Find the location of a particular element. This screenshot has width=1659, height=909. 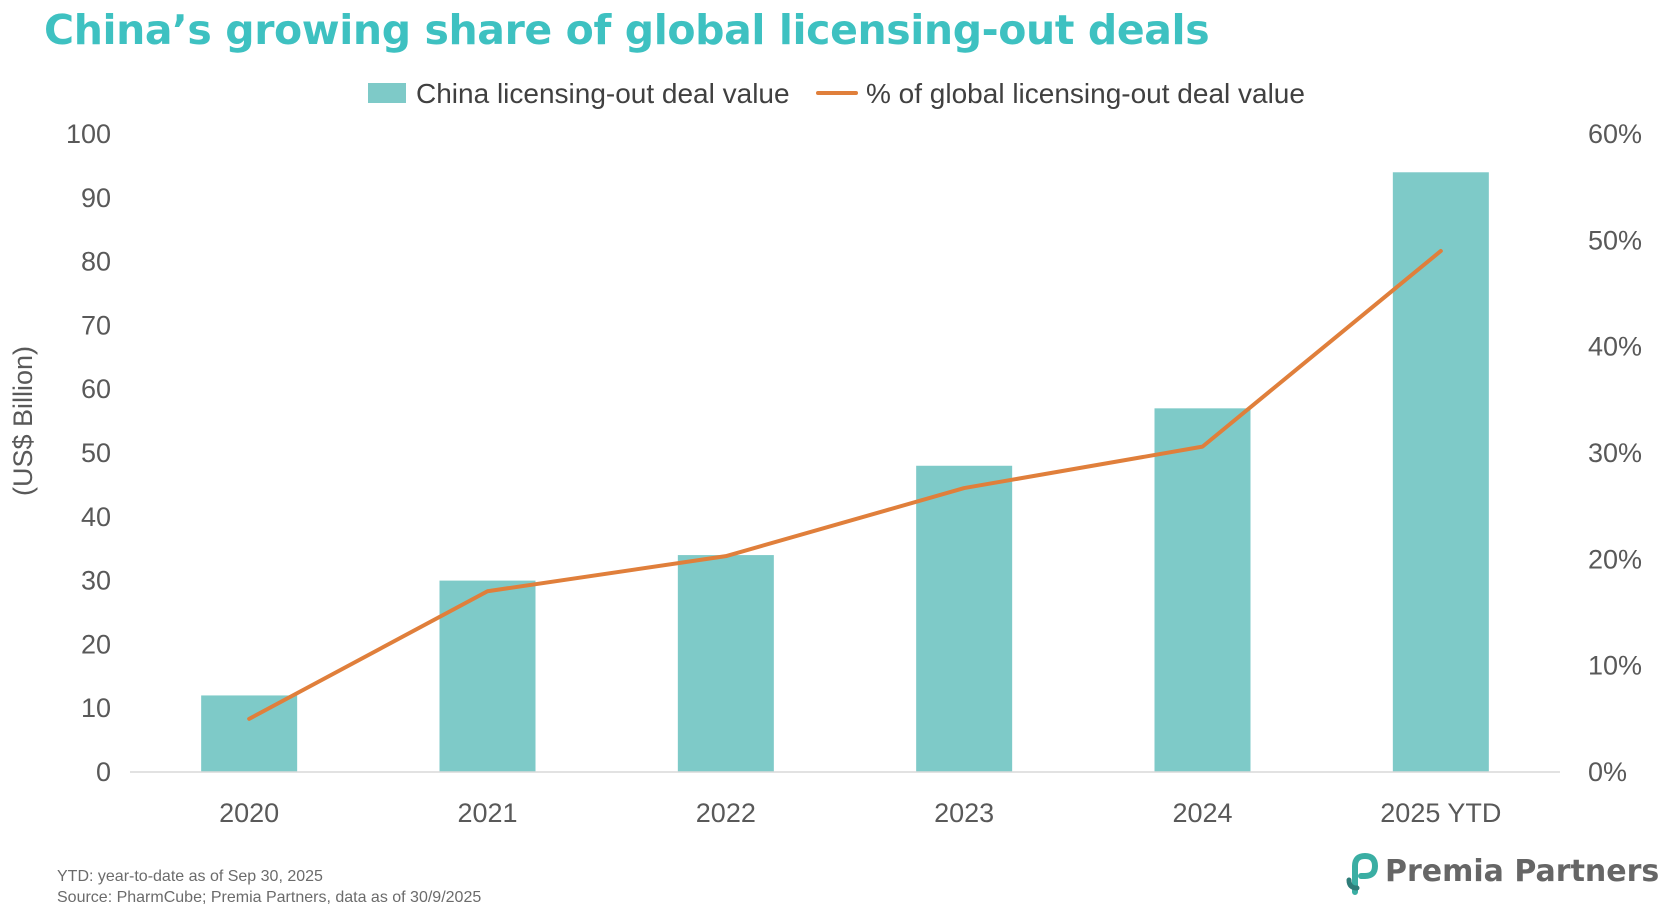

x-tick-label: 2021 is located at coordinates (487, 813).